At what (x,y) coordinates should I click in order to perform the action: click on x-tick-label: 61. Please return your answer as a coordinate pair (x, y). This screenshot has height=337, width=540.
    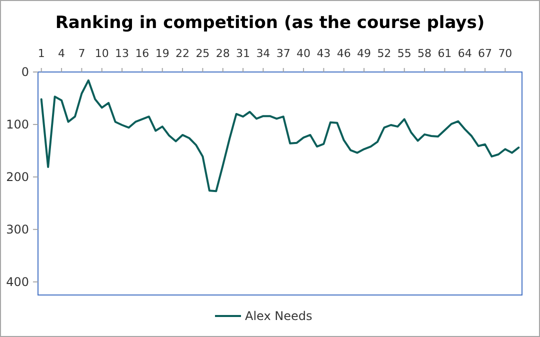
    Looking at the image, I should click on (445, 53).